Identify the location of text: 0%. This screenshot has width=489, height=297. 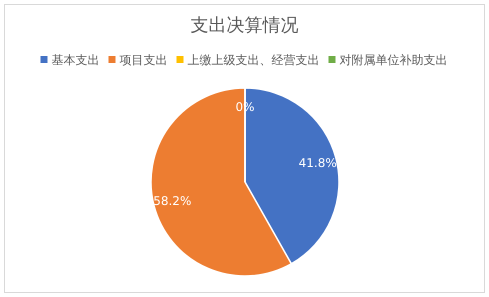
(245, 107).